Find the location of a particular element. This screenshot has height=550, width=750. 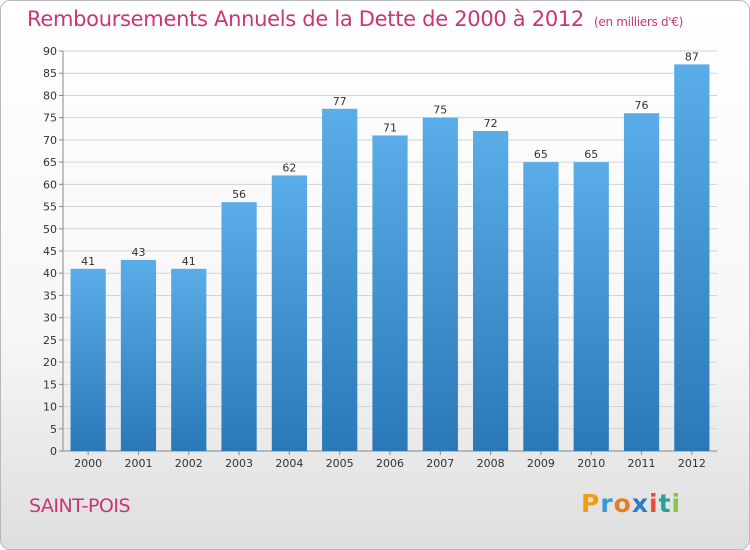

y-tick-label: 40 is located at coordinates (50, 273).